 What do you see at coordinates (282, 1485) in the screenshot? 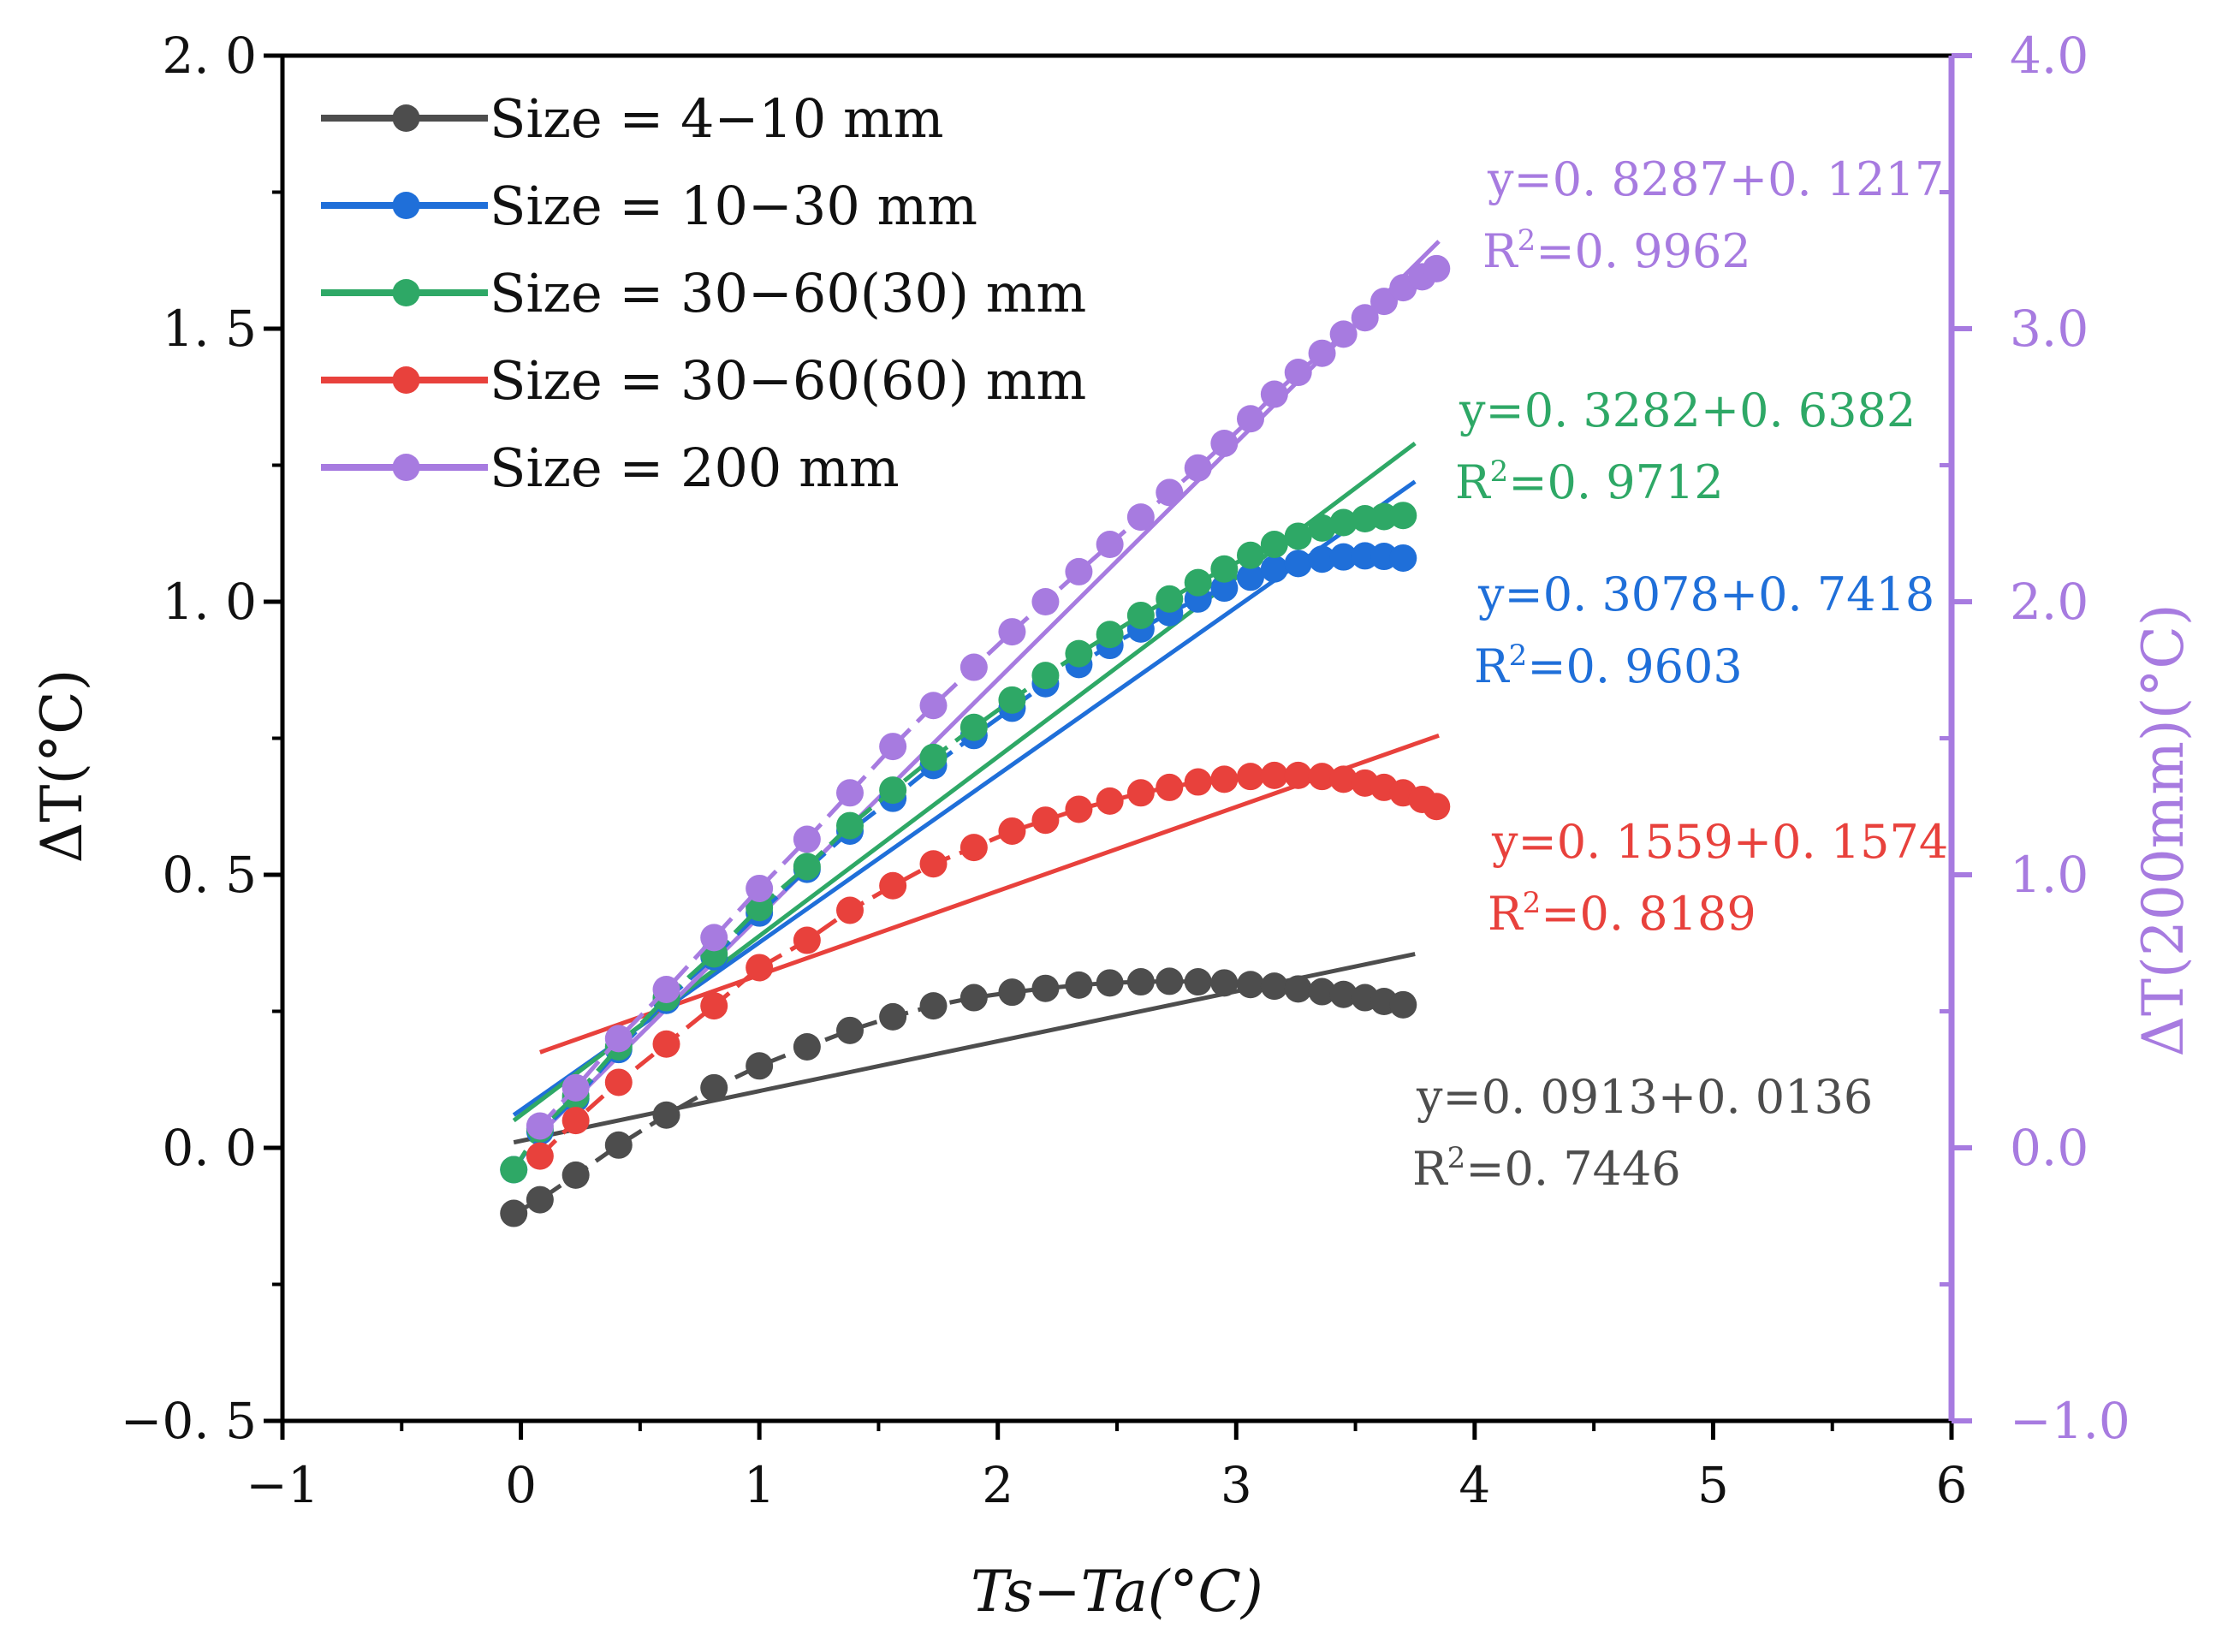
I see `x-tick-label: −1` at bounding box center [282, 1485].